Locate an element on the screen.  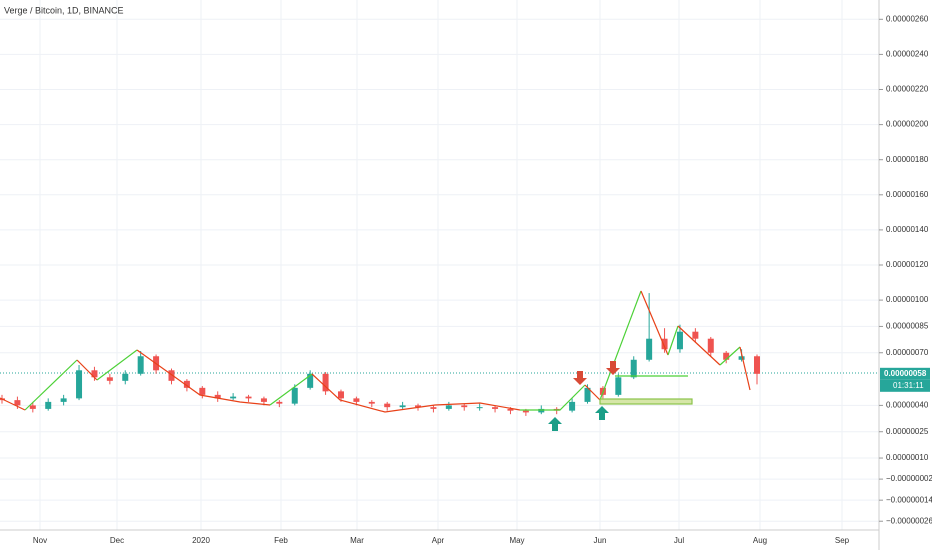
chart-title: Verge / Bitcoin, 1D, BINANCE is located at coordinates (64, 10).